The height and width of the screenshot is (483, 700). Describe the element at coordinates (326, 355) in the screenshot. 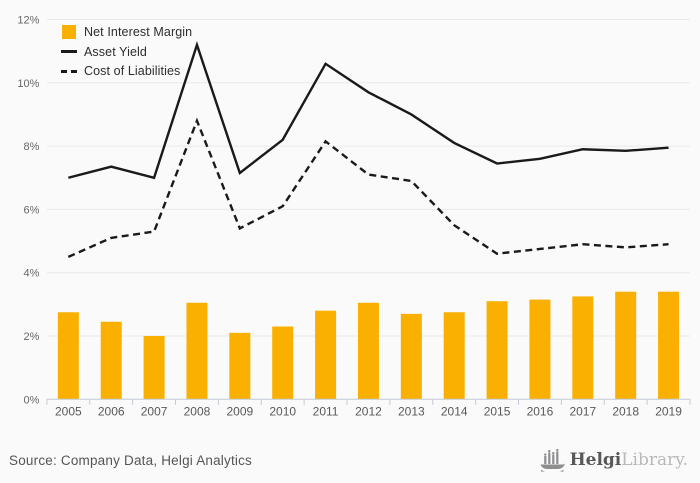

I see `bar-2011` at that location.